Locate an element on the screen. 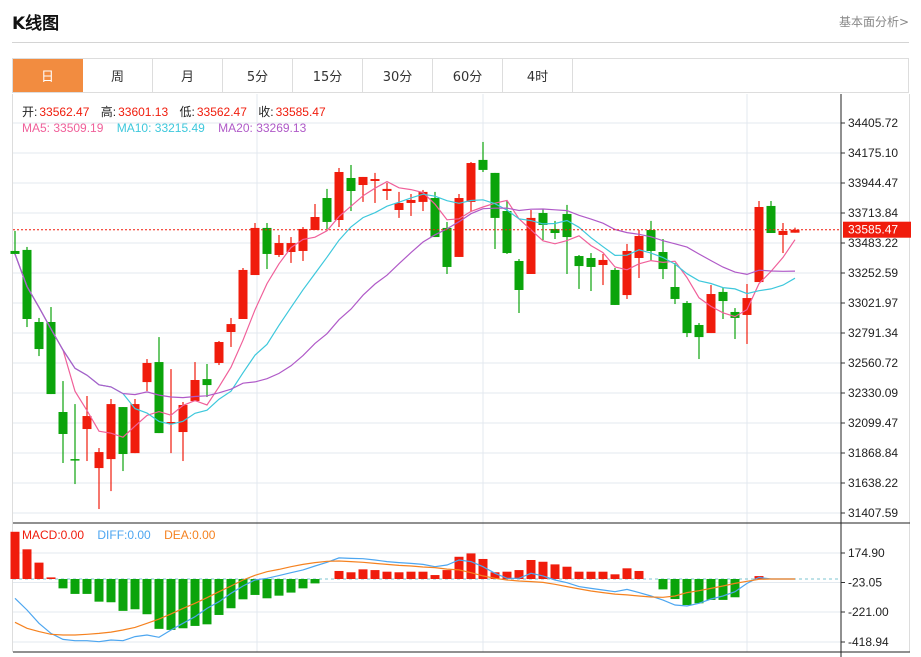 This screenshot has height=657, width=921. page-title: K线图 is located at coordinates (36, 24).